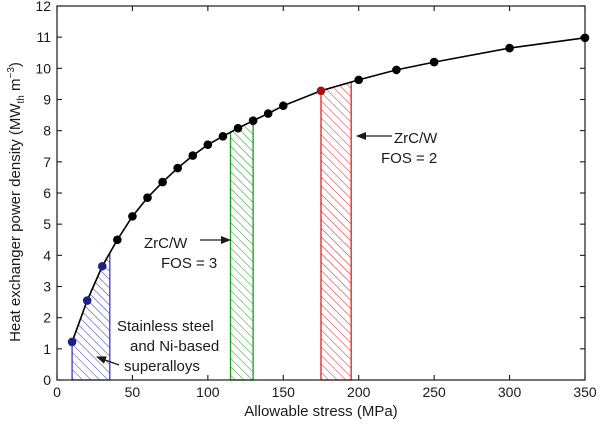  I want to click on annotation-fos2-line2: FOS = 2, so click(409, 158).